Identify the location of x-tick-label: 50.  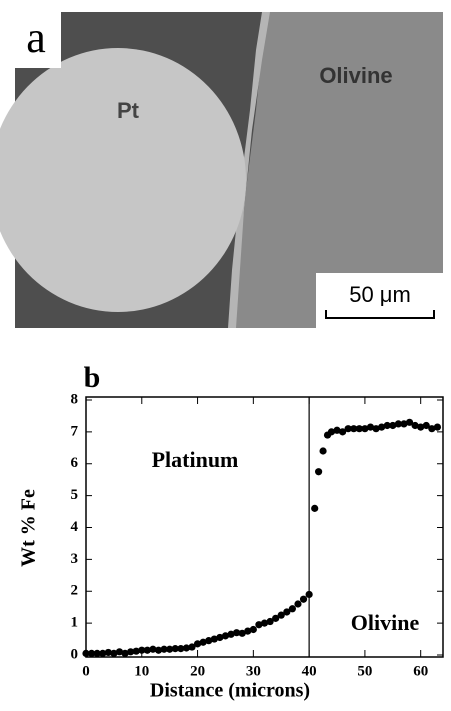
(364, 671).